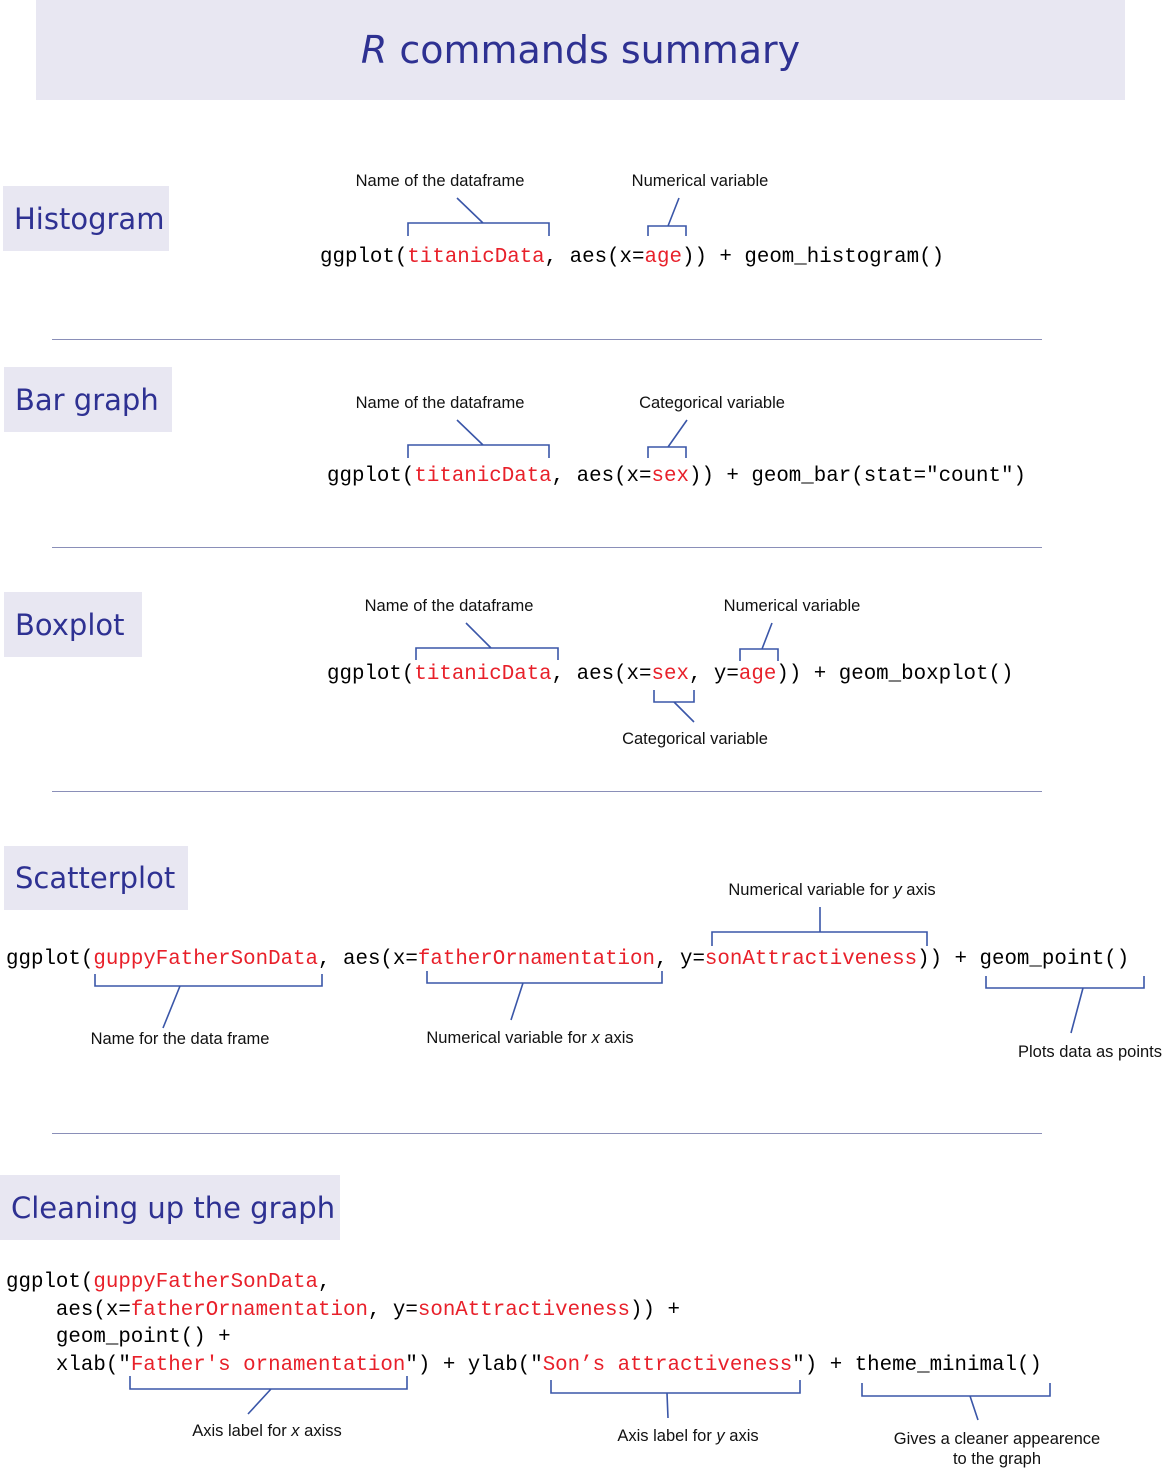  What do you see at coordinates (68, 1310) in the screenshot?
I see `code-text: aes(x=` at bounding box center [68, 1310].